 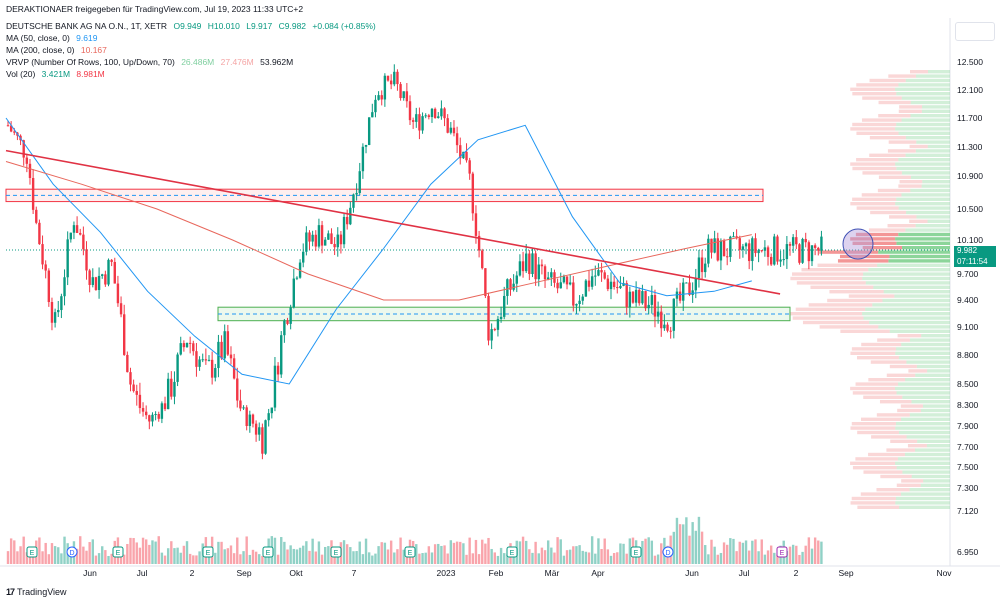 What do you see at coordinates (667, 553) in the screenshot?
I see `marker-letter-icon: D` at bounding box center [667, 553].